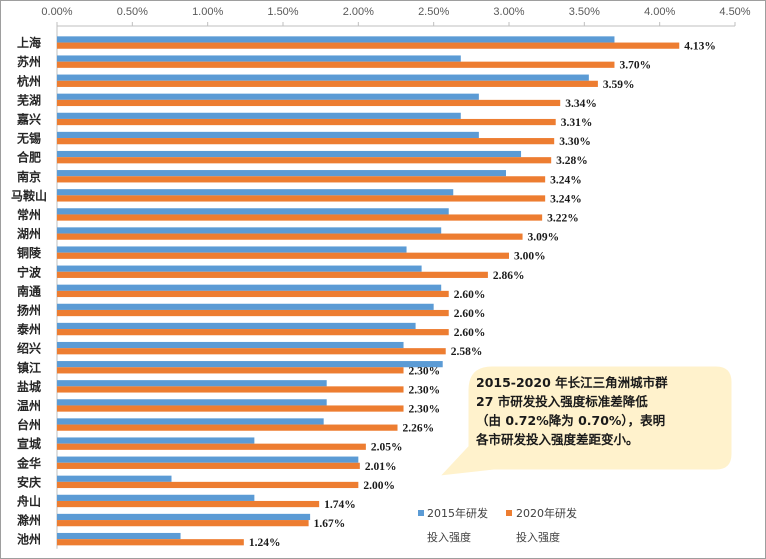  I want to click on annotation-callout, so click(585, 421).